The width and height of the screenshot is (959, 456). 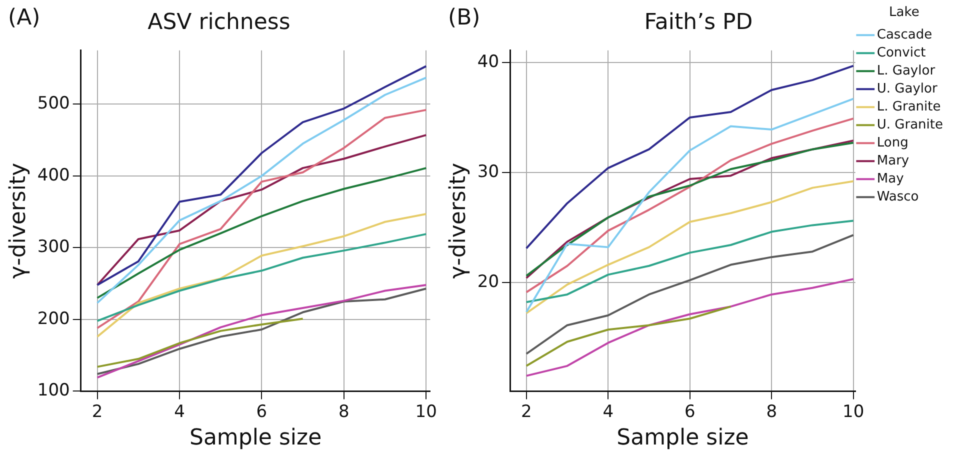 I want to click on y-tick-label: 40, so click(x=488, y=62).